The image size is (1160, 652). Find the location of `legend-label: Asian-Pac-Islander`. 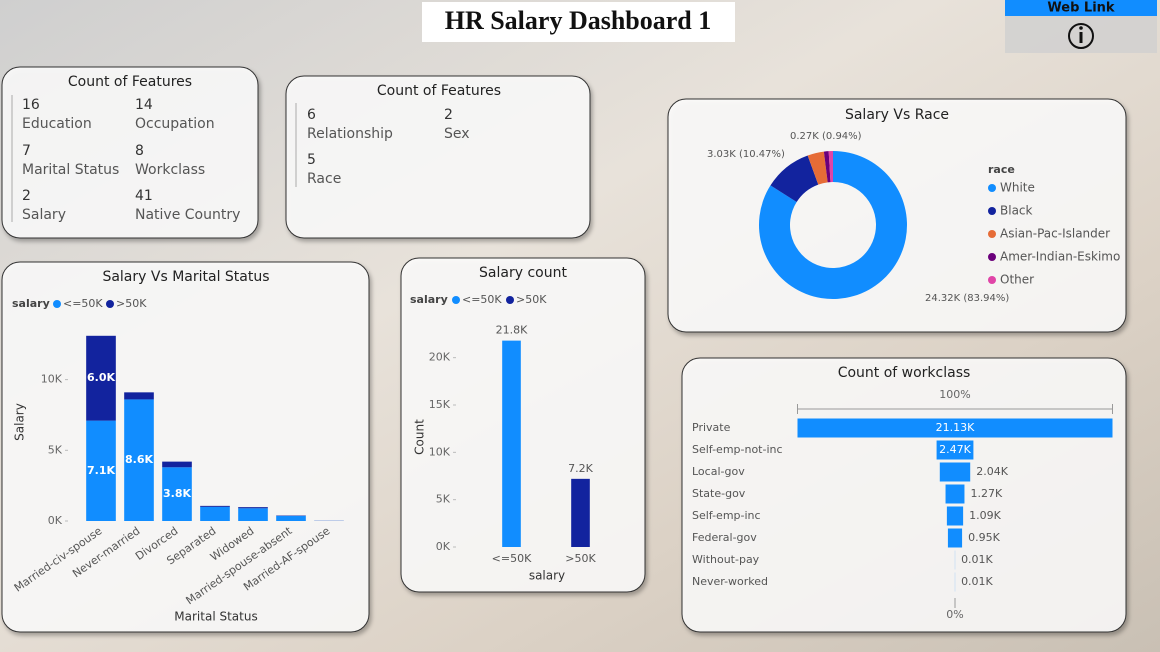

legend-label: Asian-Pac-Islander is located at coordinates (1055, 234).